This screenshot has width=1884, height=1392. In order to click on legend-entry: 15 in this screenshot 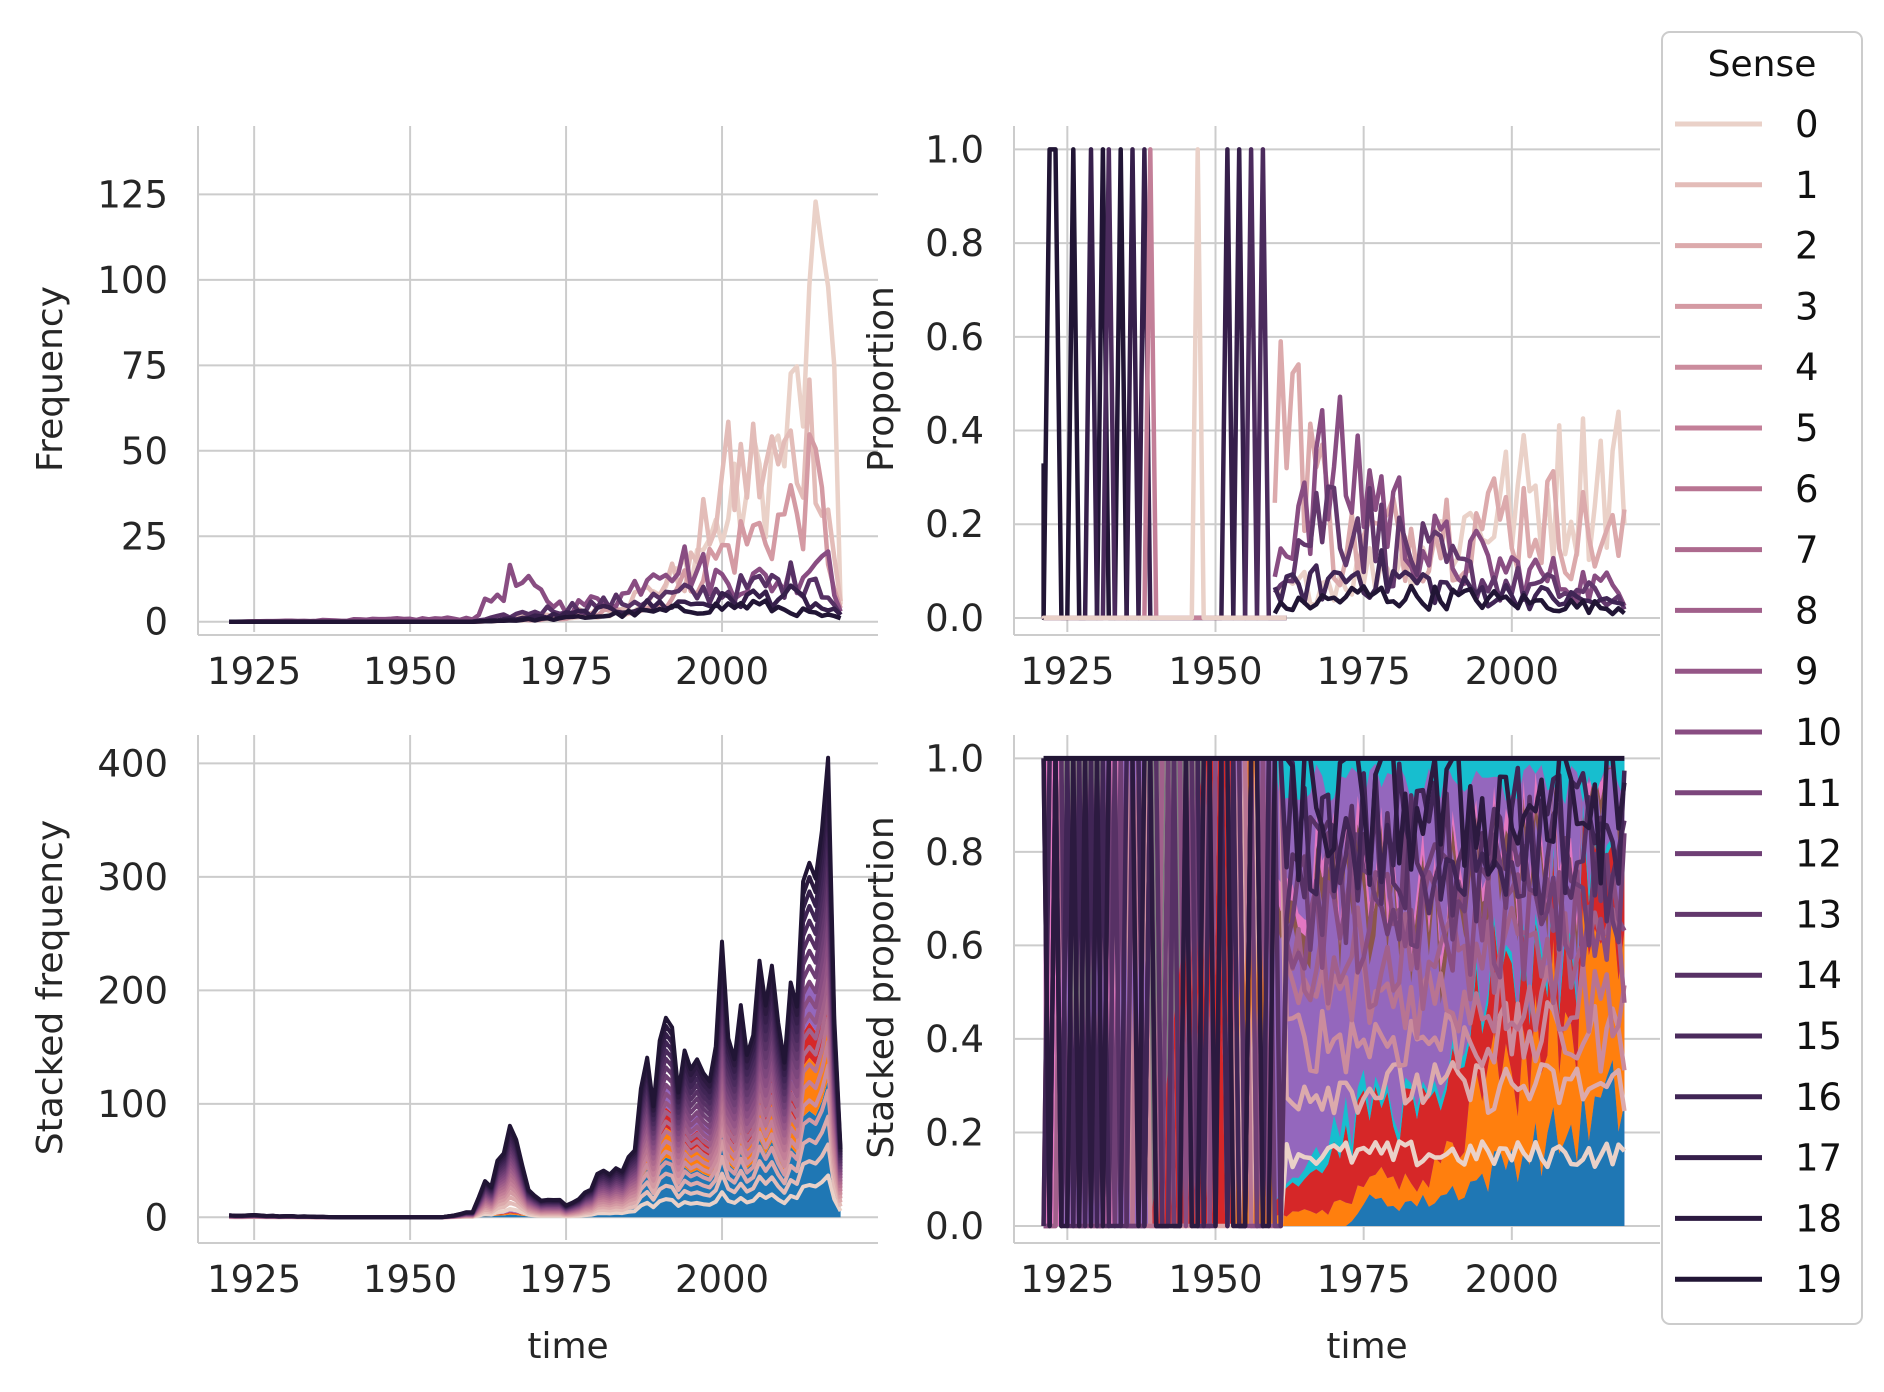, I will do `click(1758, 1036)`.